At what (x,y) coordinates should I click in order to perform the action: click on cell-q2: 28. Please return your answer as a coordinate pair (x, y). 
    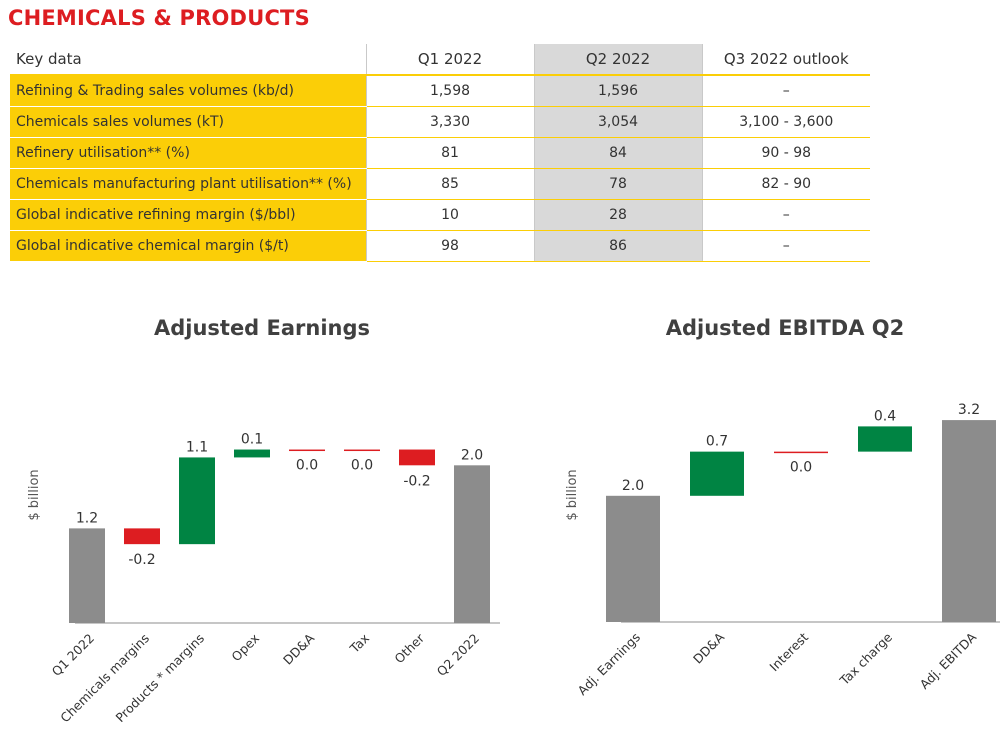
    Looking at the image, I should click on (618, 215).